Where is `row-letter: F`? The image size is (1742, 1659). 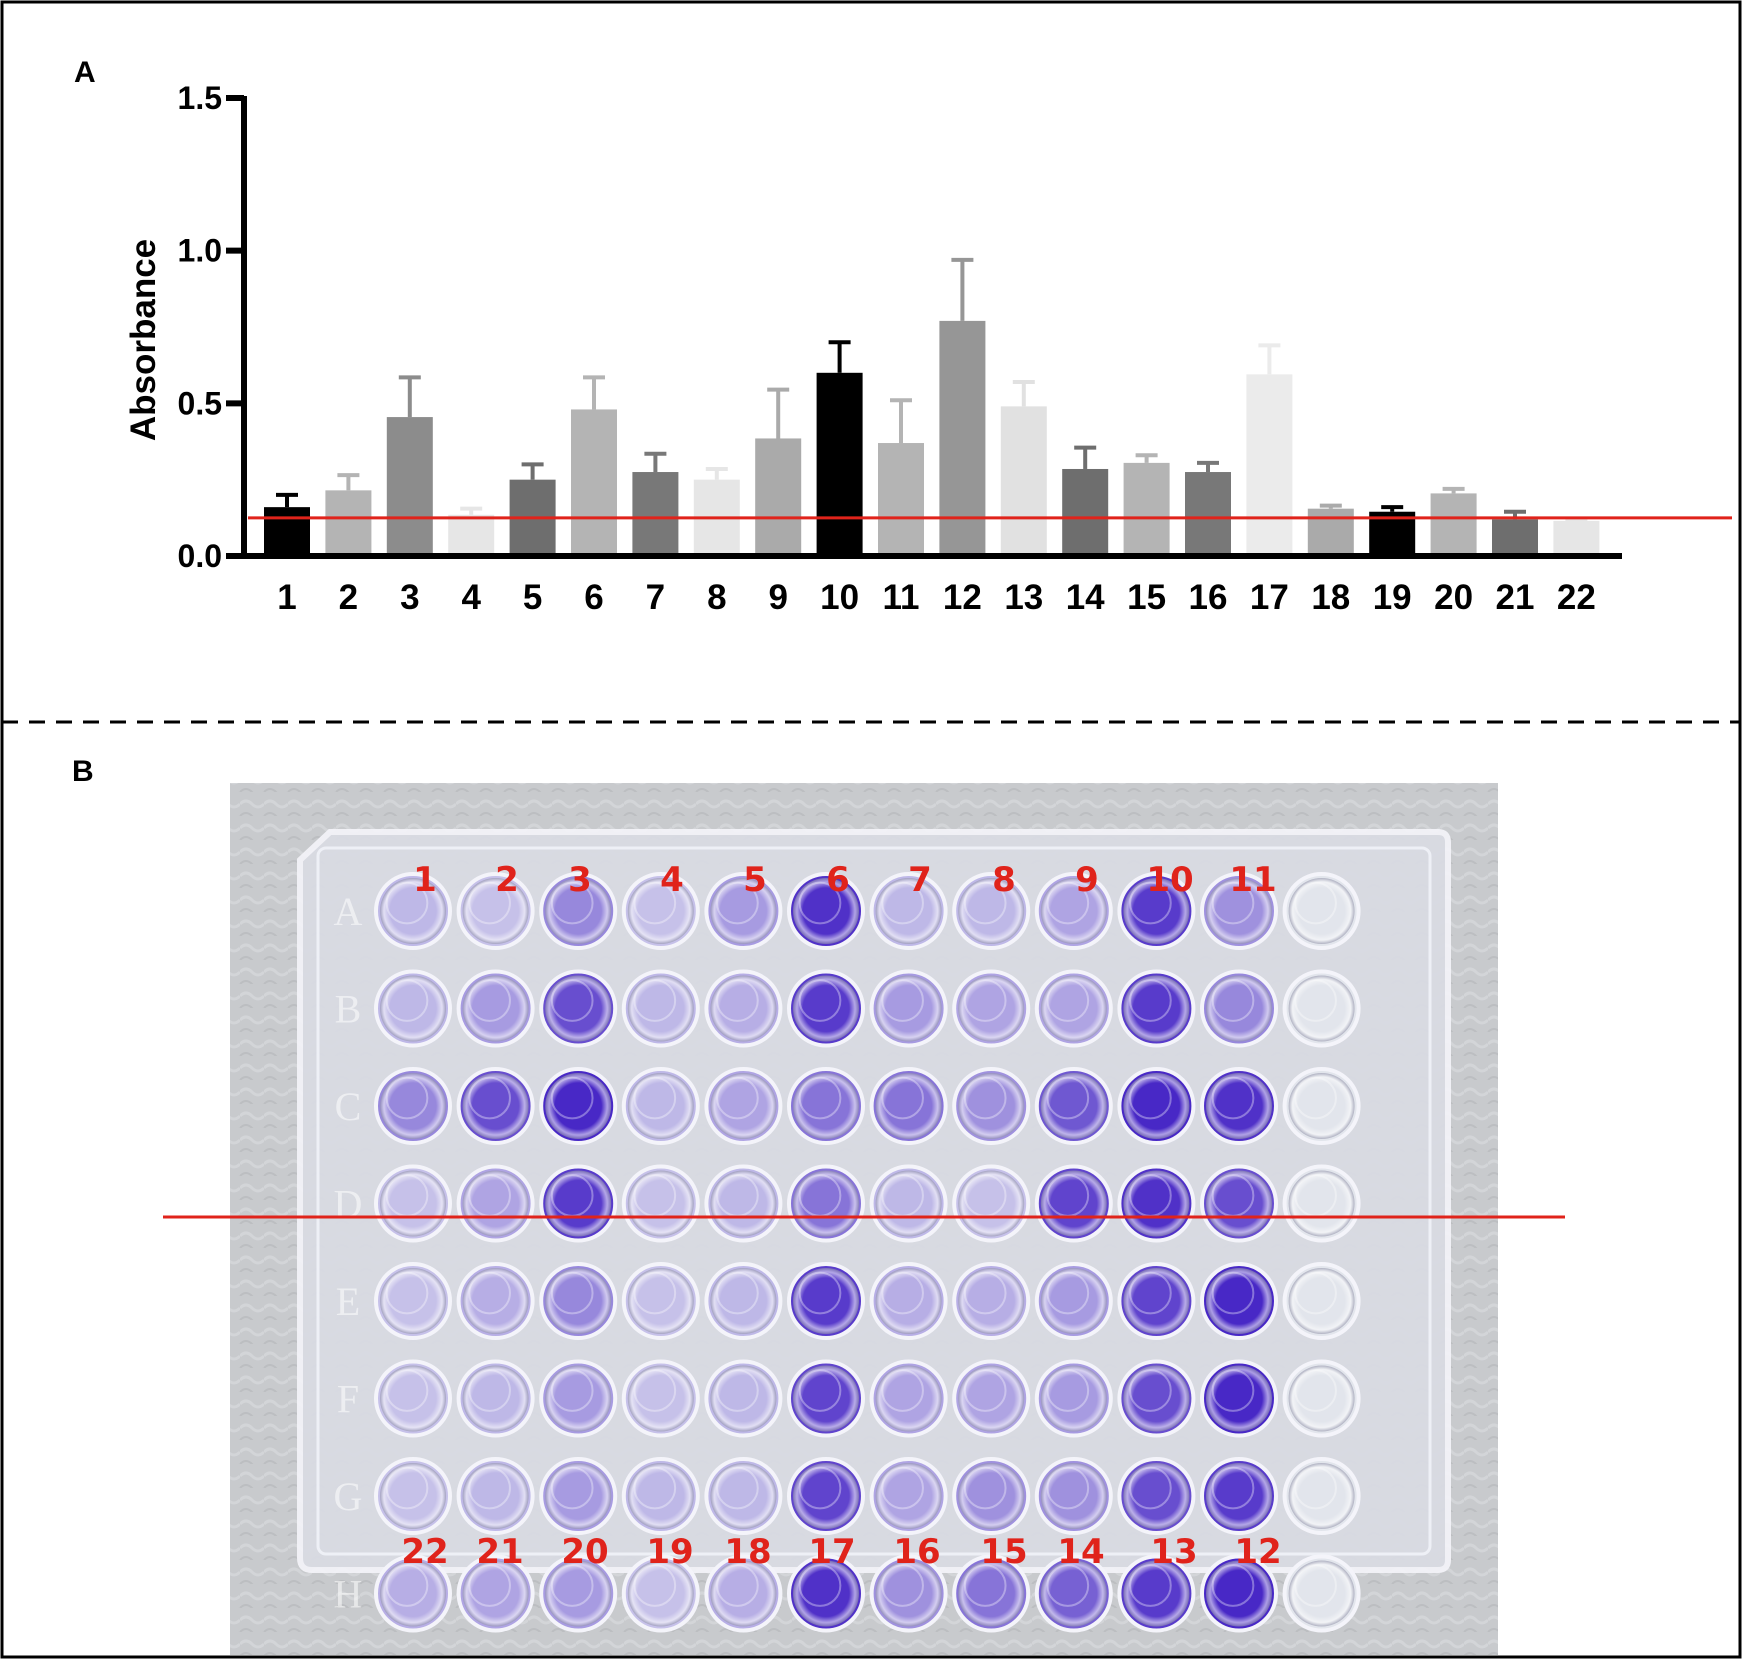 row-letter: F is located at coordinates (348, 1399).